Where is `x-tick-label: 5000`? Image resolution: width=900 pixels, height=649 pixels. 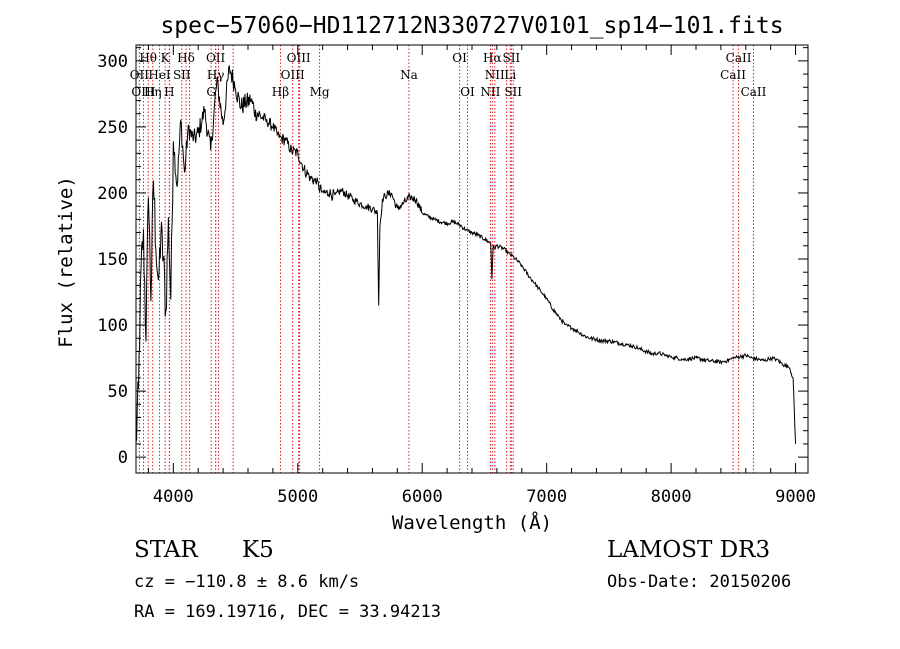 x-tick-label: 5000 is located at coordinates (297, 497).